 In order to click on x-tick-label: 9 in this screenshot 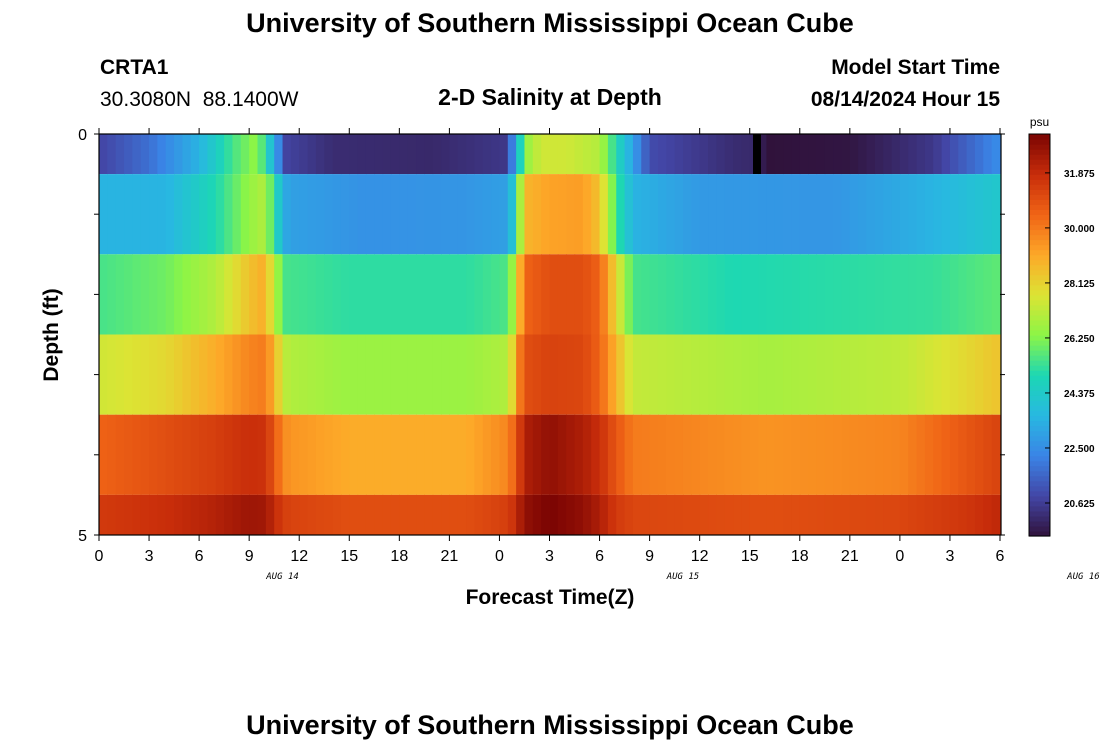, I will do `click(249, 556)`.